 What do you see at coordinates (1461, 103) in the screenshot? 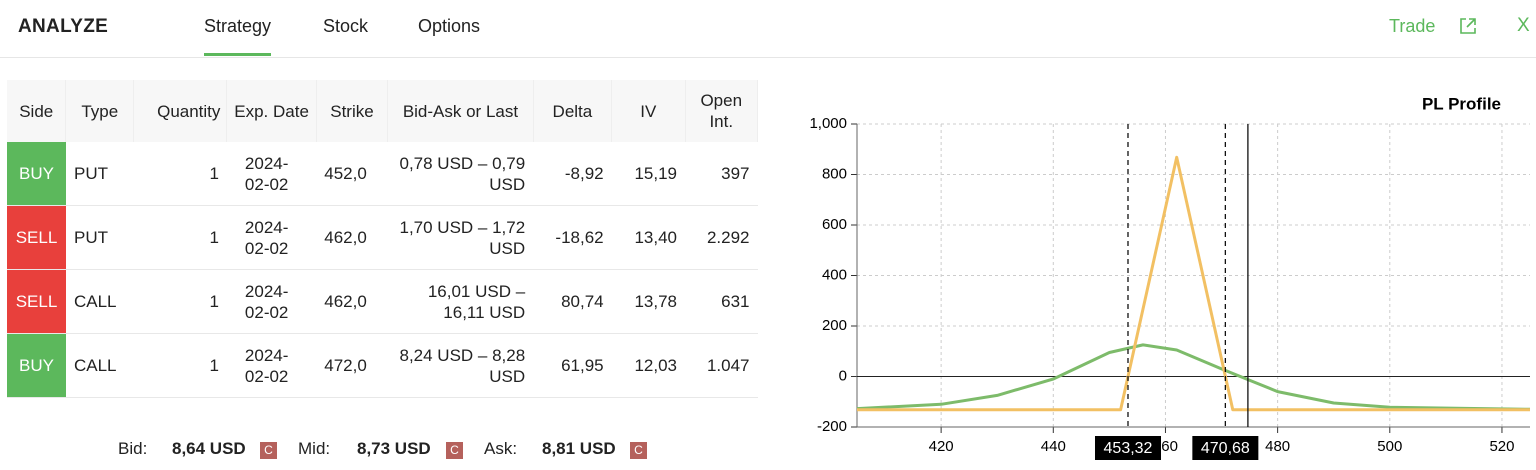
I see `chart-title: PL Profile` at bounding box center [1461, 103].